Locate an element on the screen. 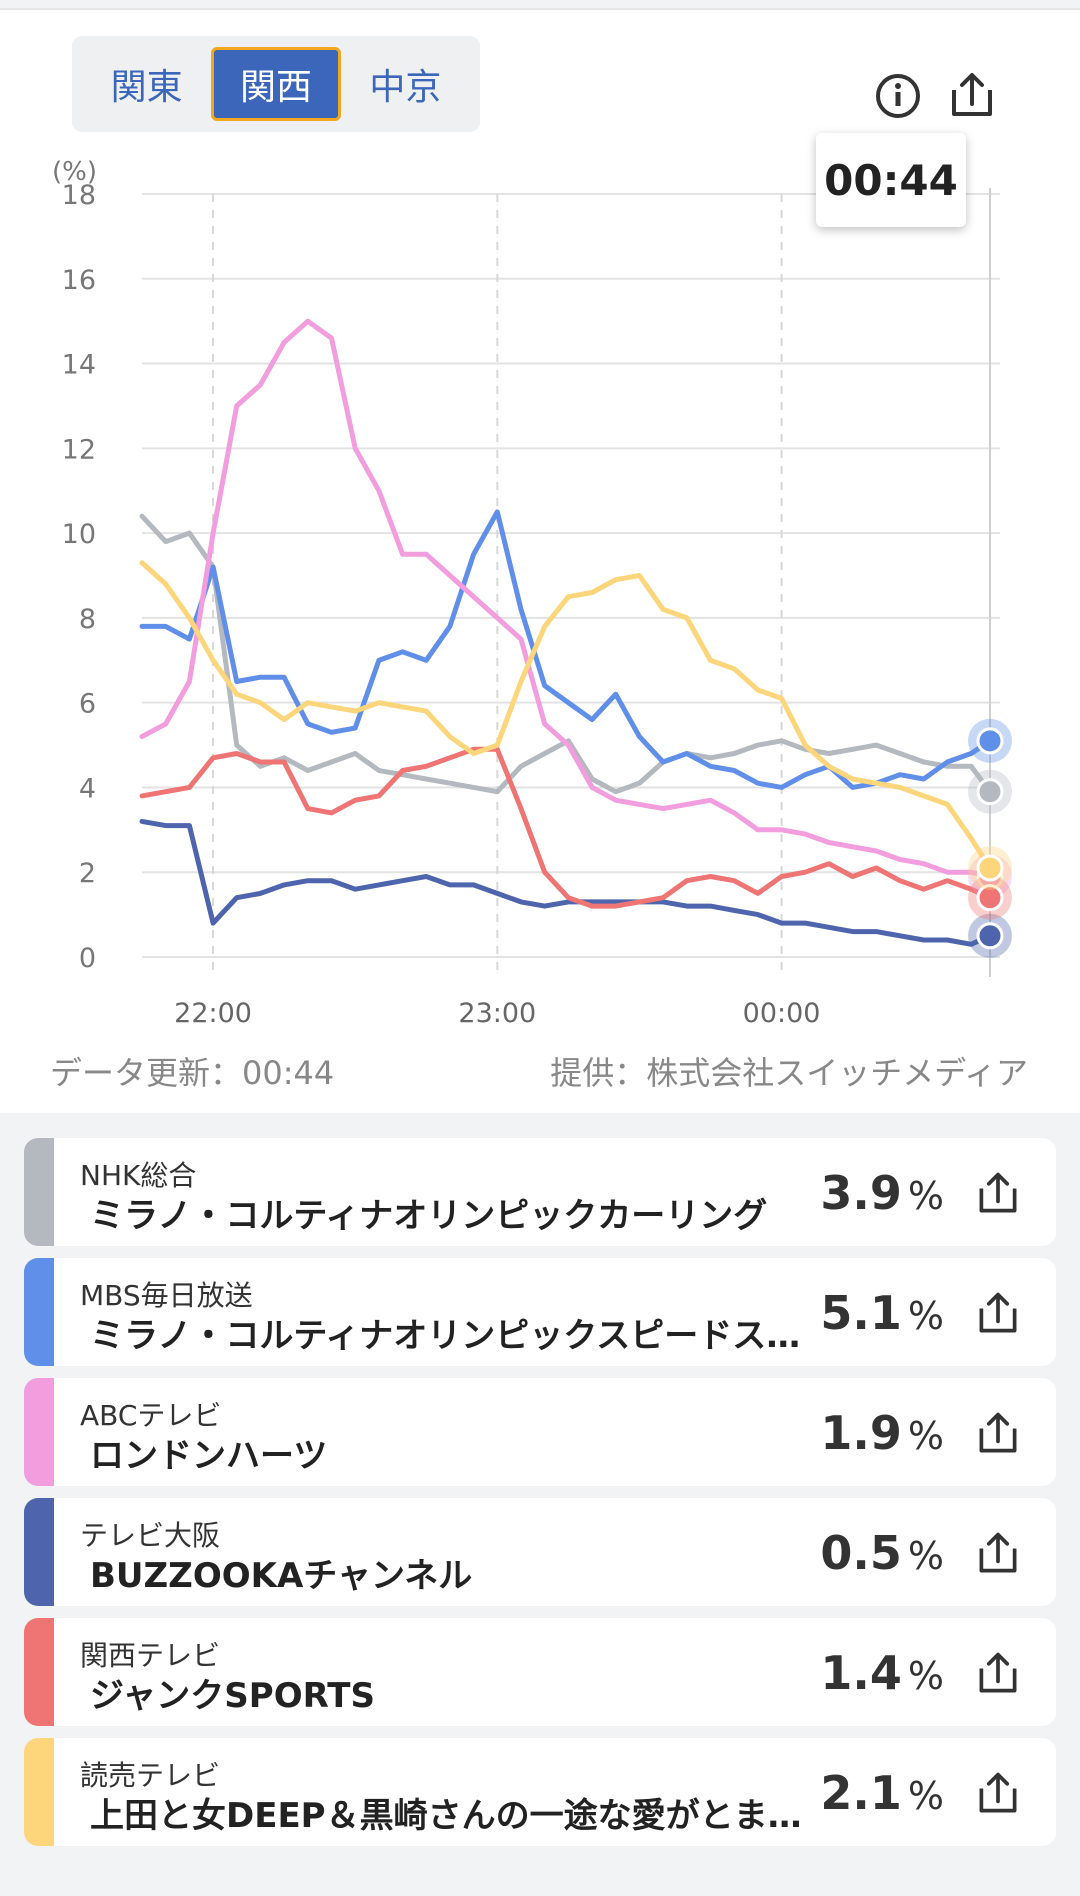  y-axis-unit: (%) is located at coordinates (74, 172).